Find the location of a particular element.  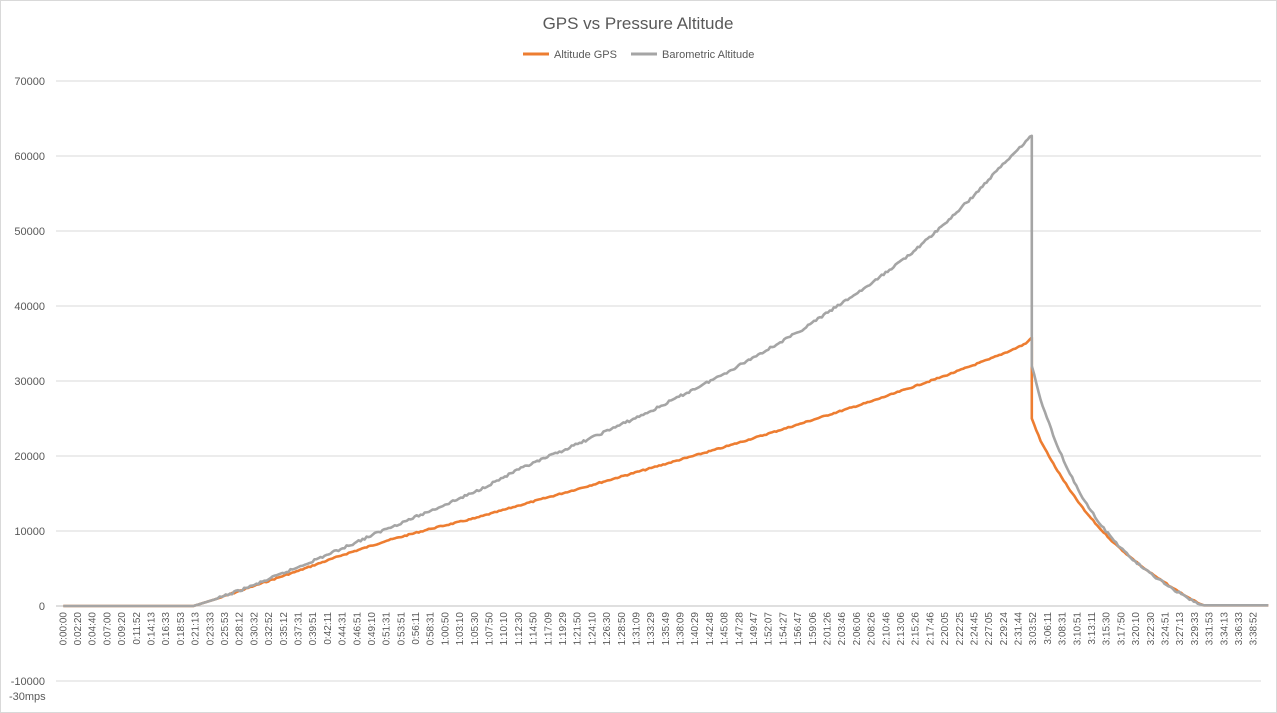

x-tick-label: 1:05:30 is located at coordinates (475, 629).